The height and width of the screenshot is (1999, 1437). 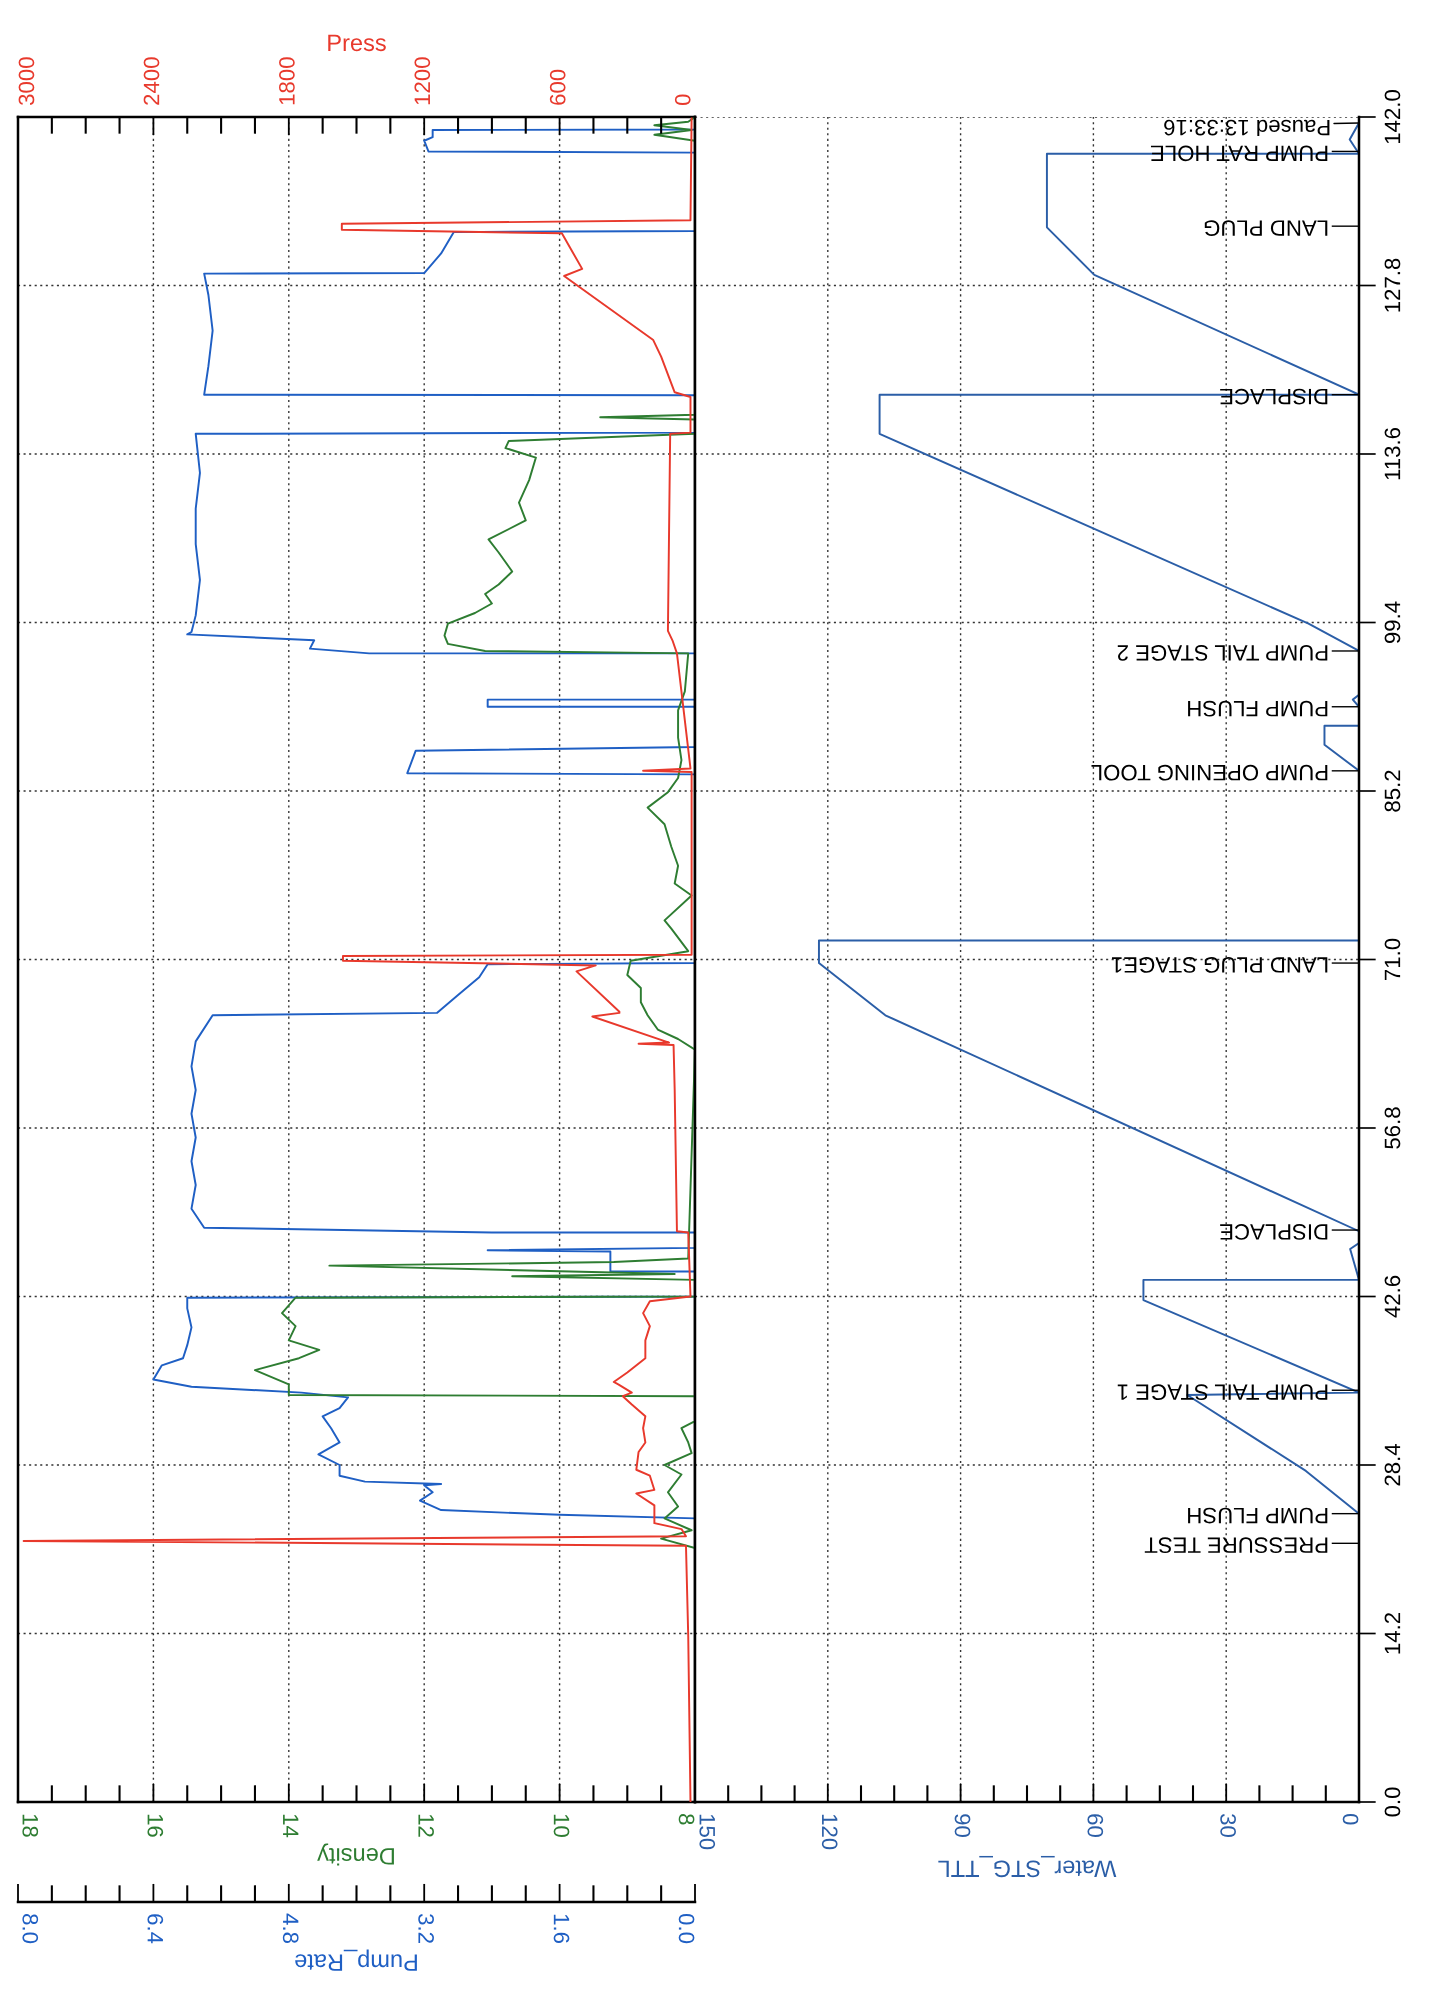 I want to click on x-tick-label: 12, so click(x=426, y=1825).